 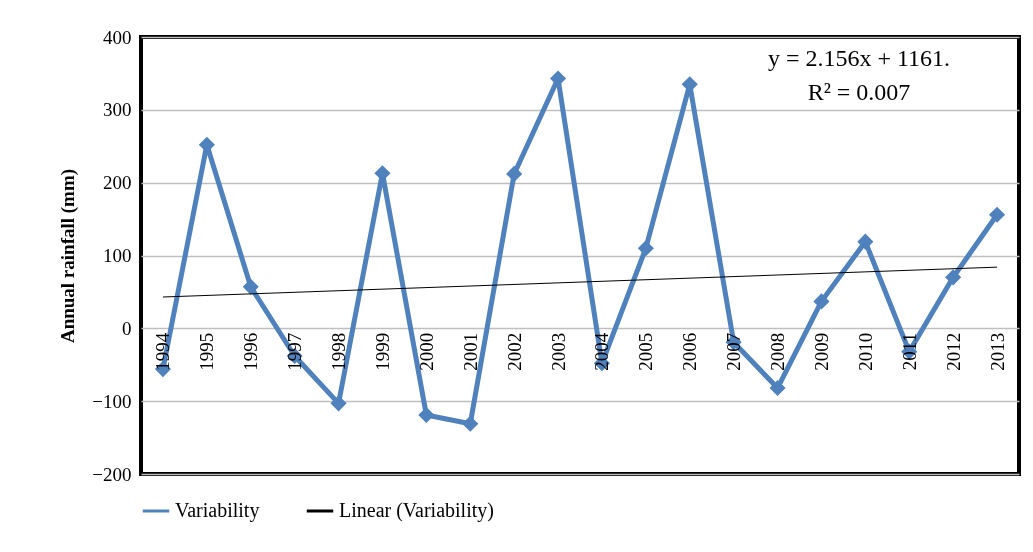 I want to click on x-tick-label: 2011, so click(x=909, y=351).